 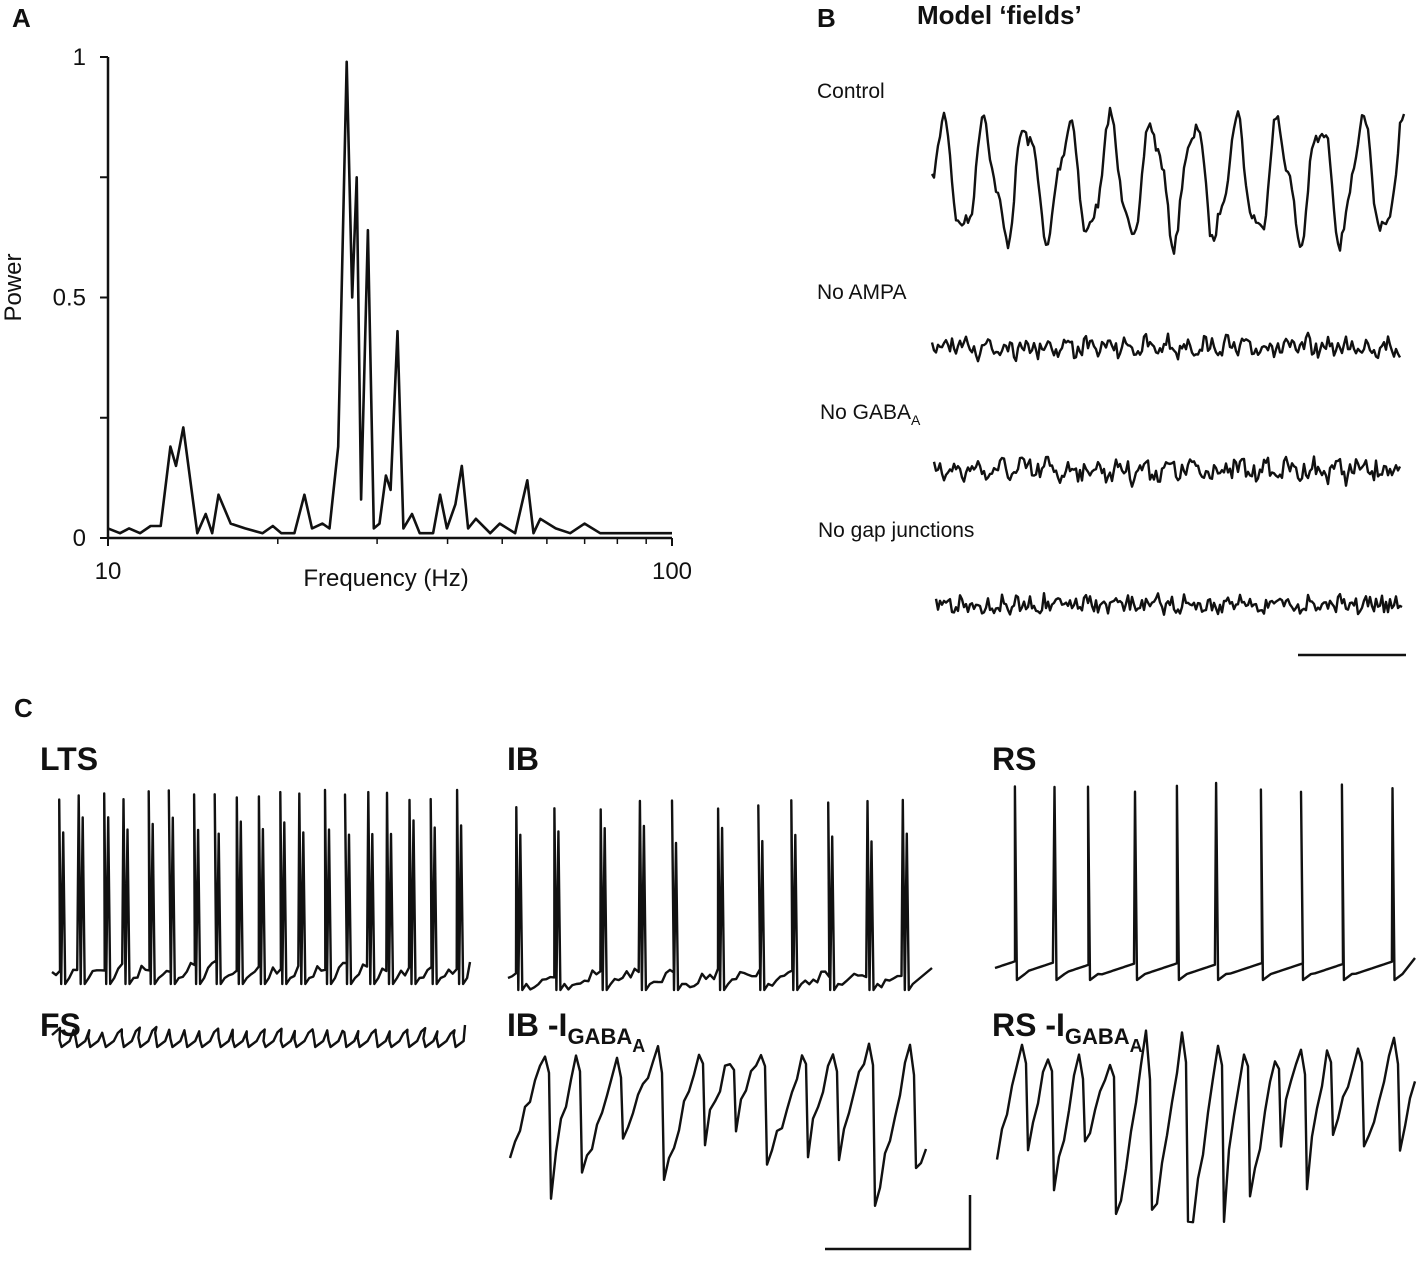 I want to click on y-tick-label: 1, so click(x=79, y=57).